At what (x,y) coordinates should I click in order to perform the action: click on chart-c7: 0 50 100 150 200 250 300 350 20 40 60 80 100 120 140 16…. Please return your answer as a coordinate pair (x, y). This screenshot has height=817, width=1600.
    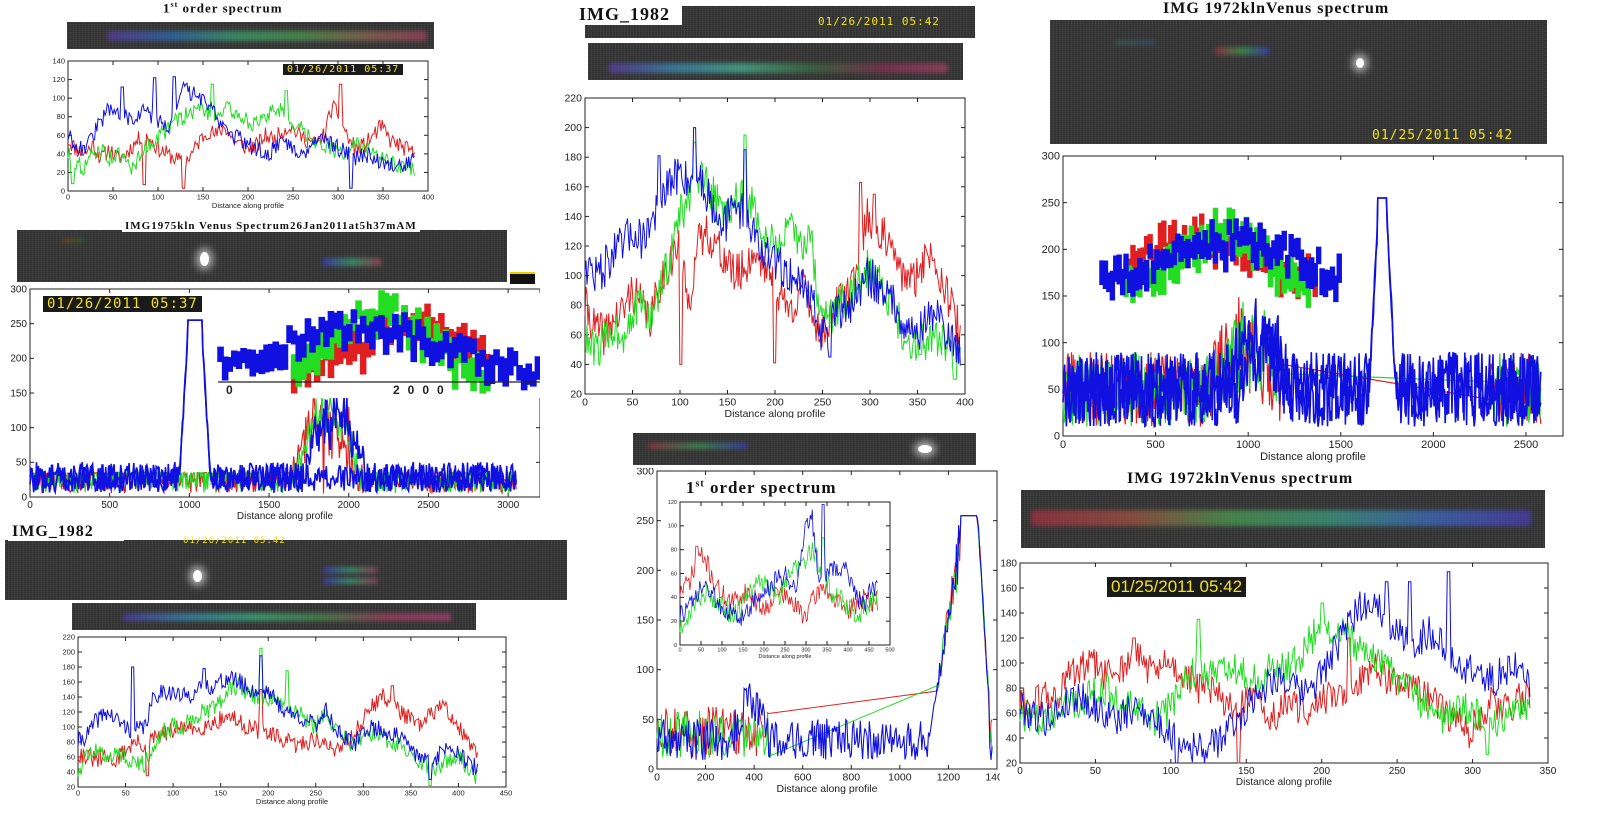
    Looking at the image, I should click on (1278, 673).